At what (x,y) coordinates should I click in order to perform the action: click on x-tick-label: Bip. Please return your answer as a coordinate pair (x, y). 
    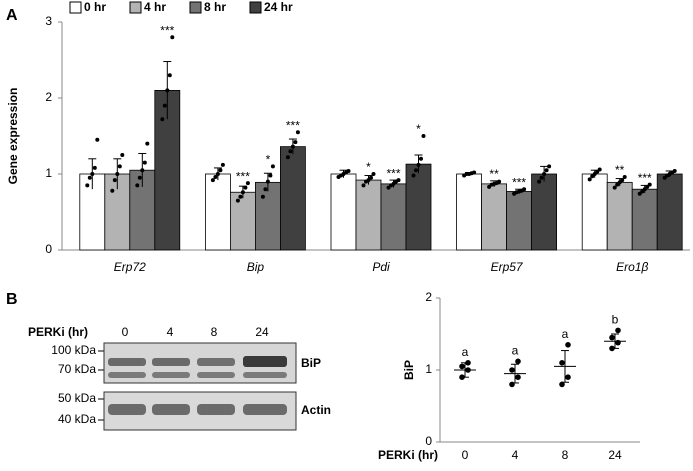
    Looking at the image, I should click on (256, 267).